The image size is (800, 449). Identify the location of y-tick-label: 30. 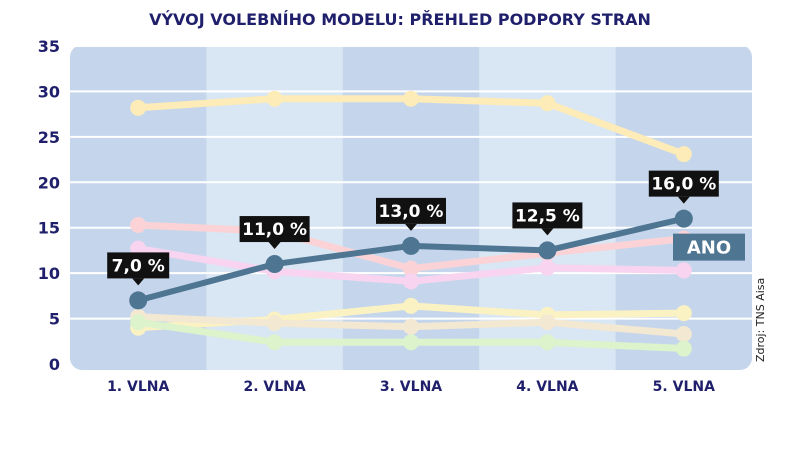
(49, 91).